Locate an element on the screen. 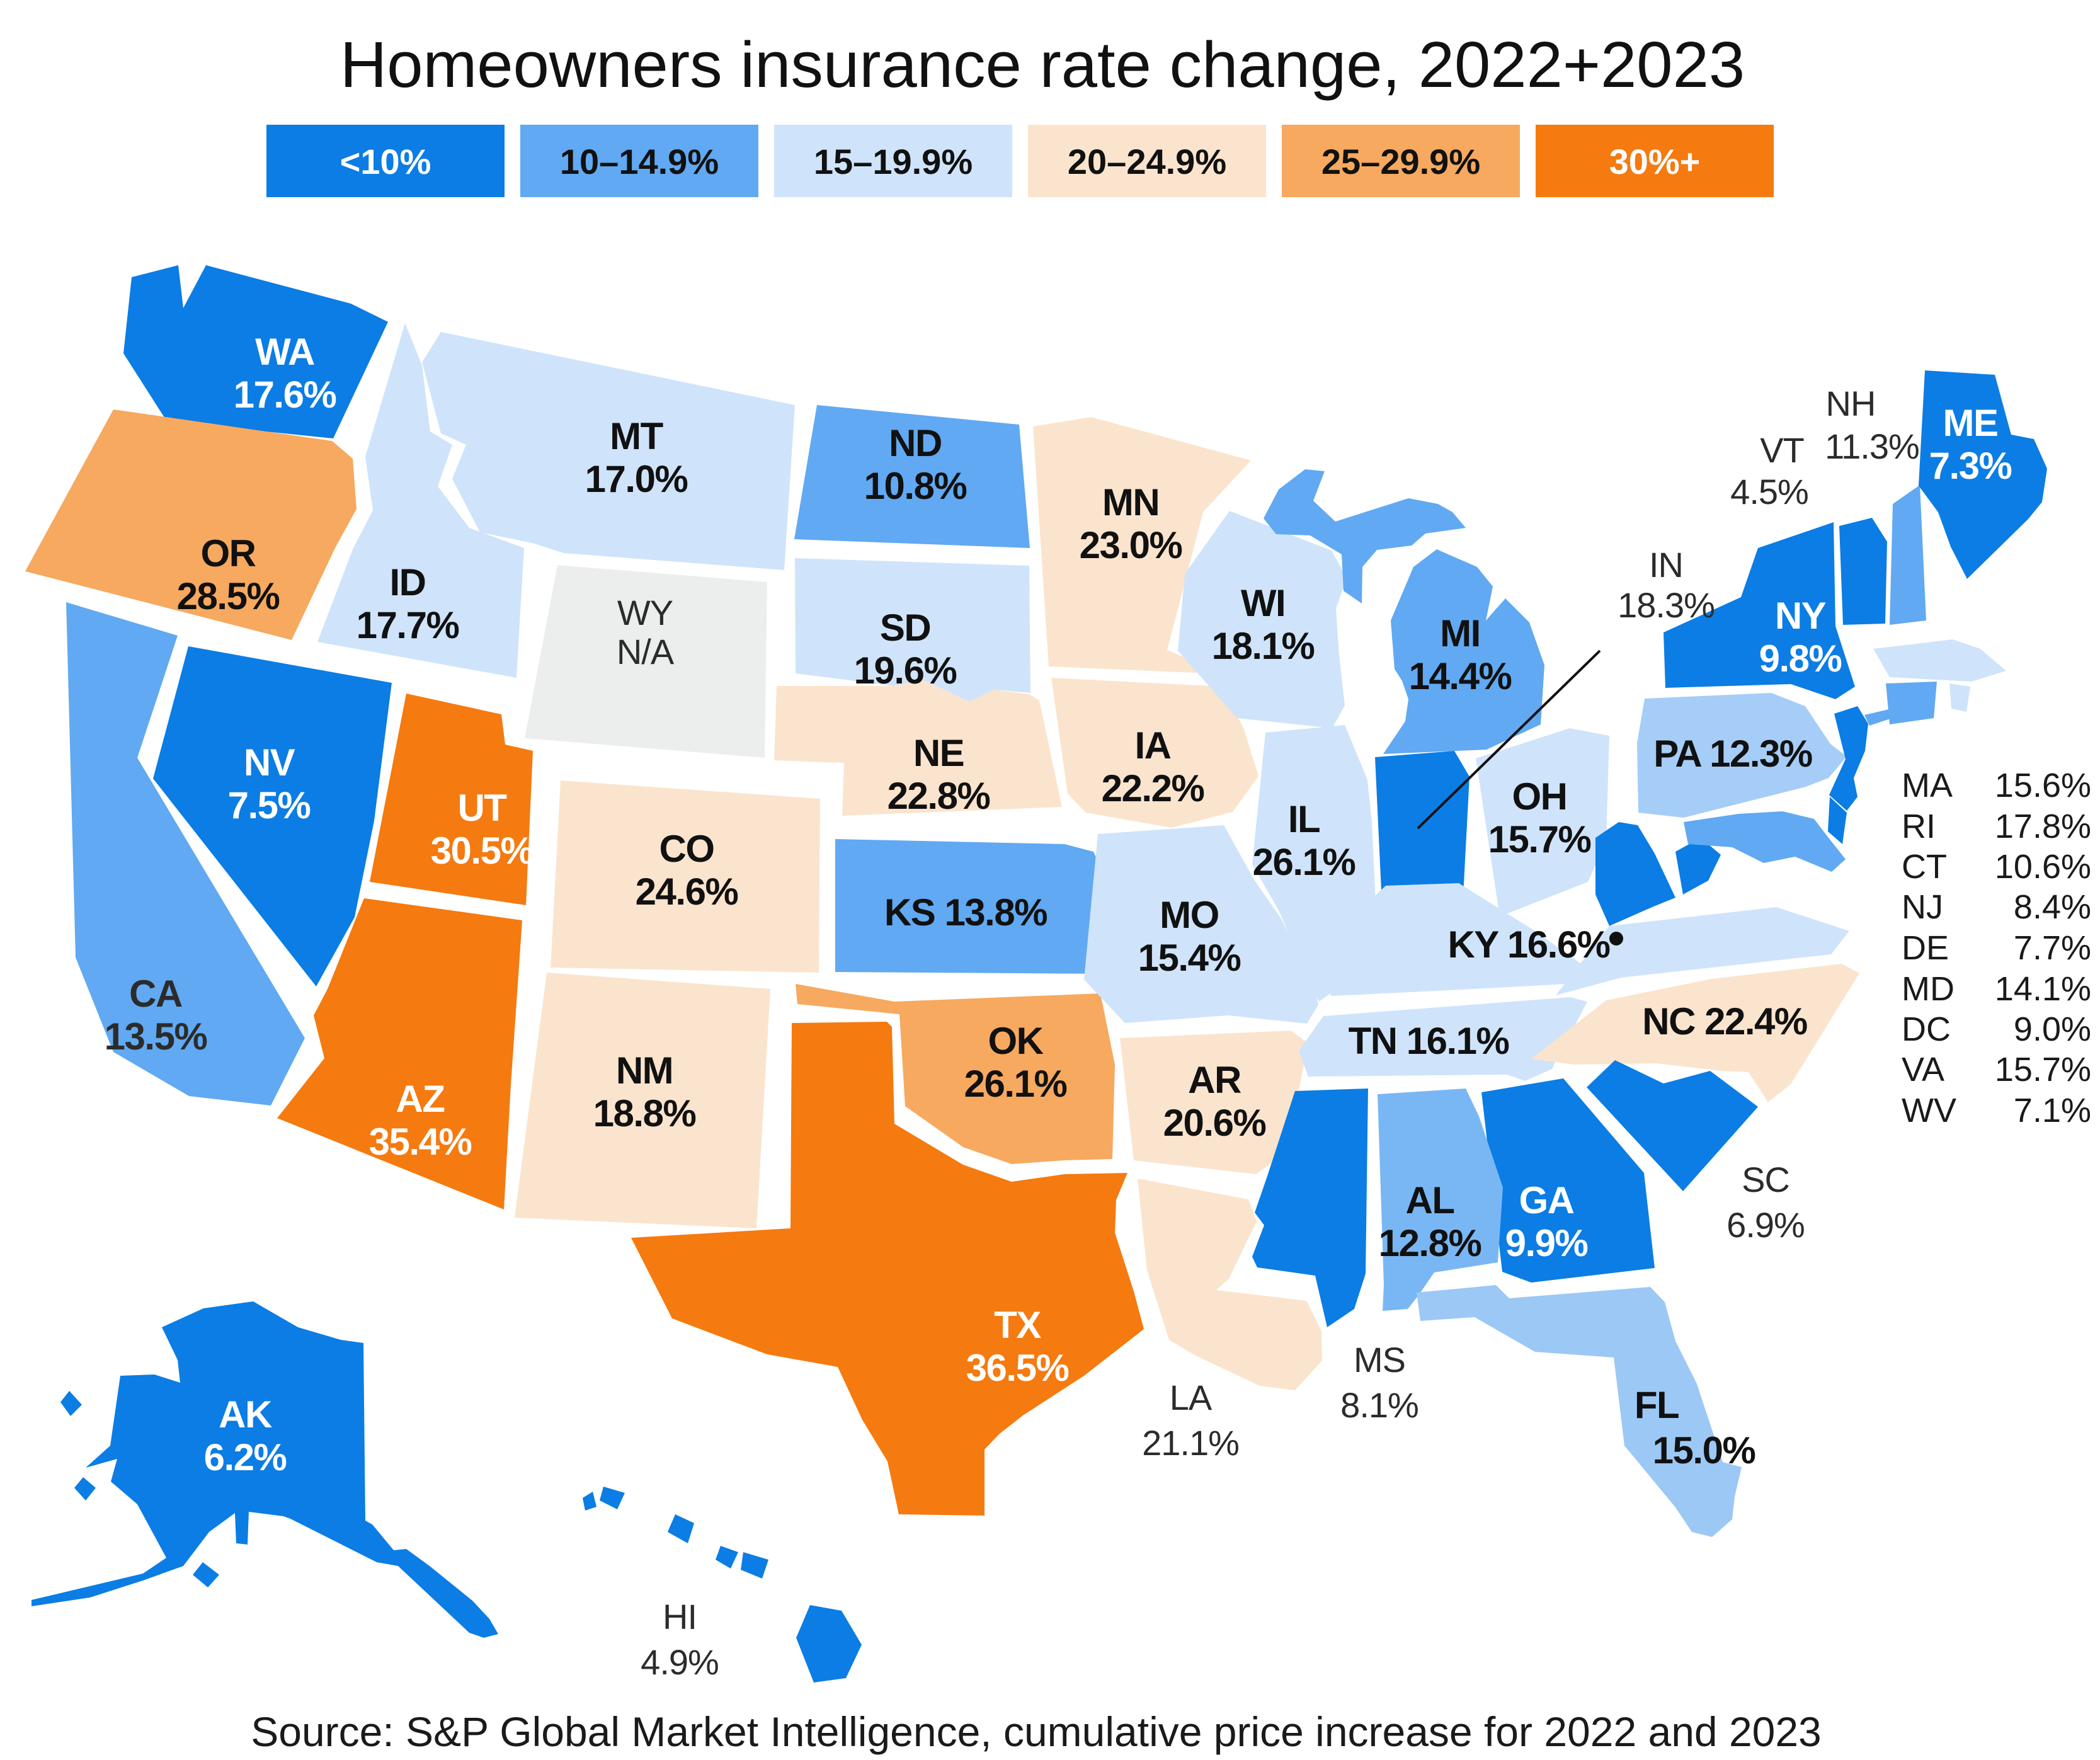 This screenshot has width=2100, height=1760. svg-text: NC 22.4% is located at coordinates (1725, 1021).